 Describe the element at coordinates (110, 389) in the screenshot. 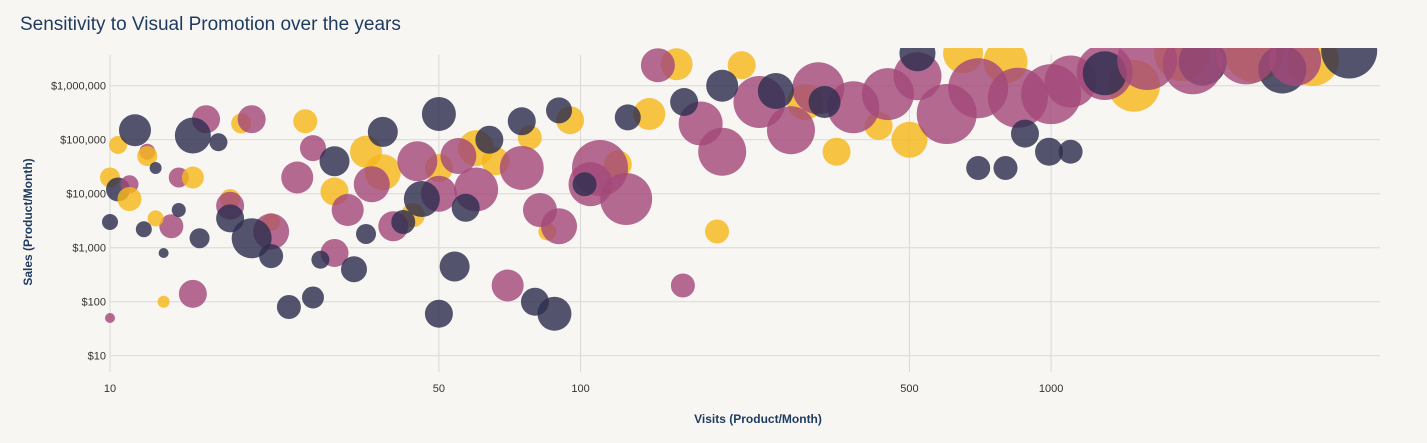

I see `x-tick-label: 10` at that location.